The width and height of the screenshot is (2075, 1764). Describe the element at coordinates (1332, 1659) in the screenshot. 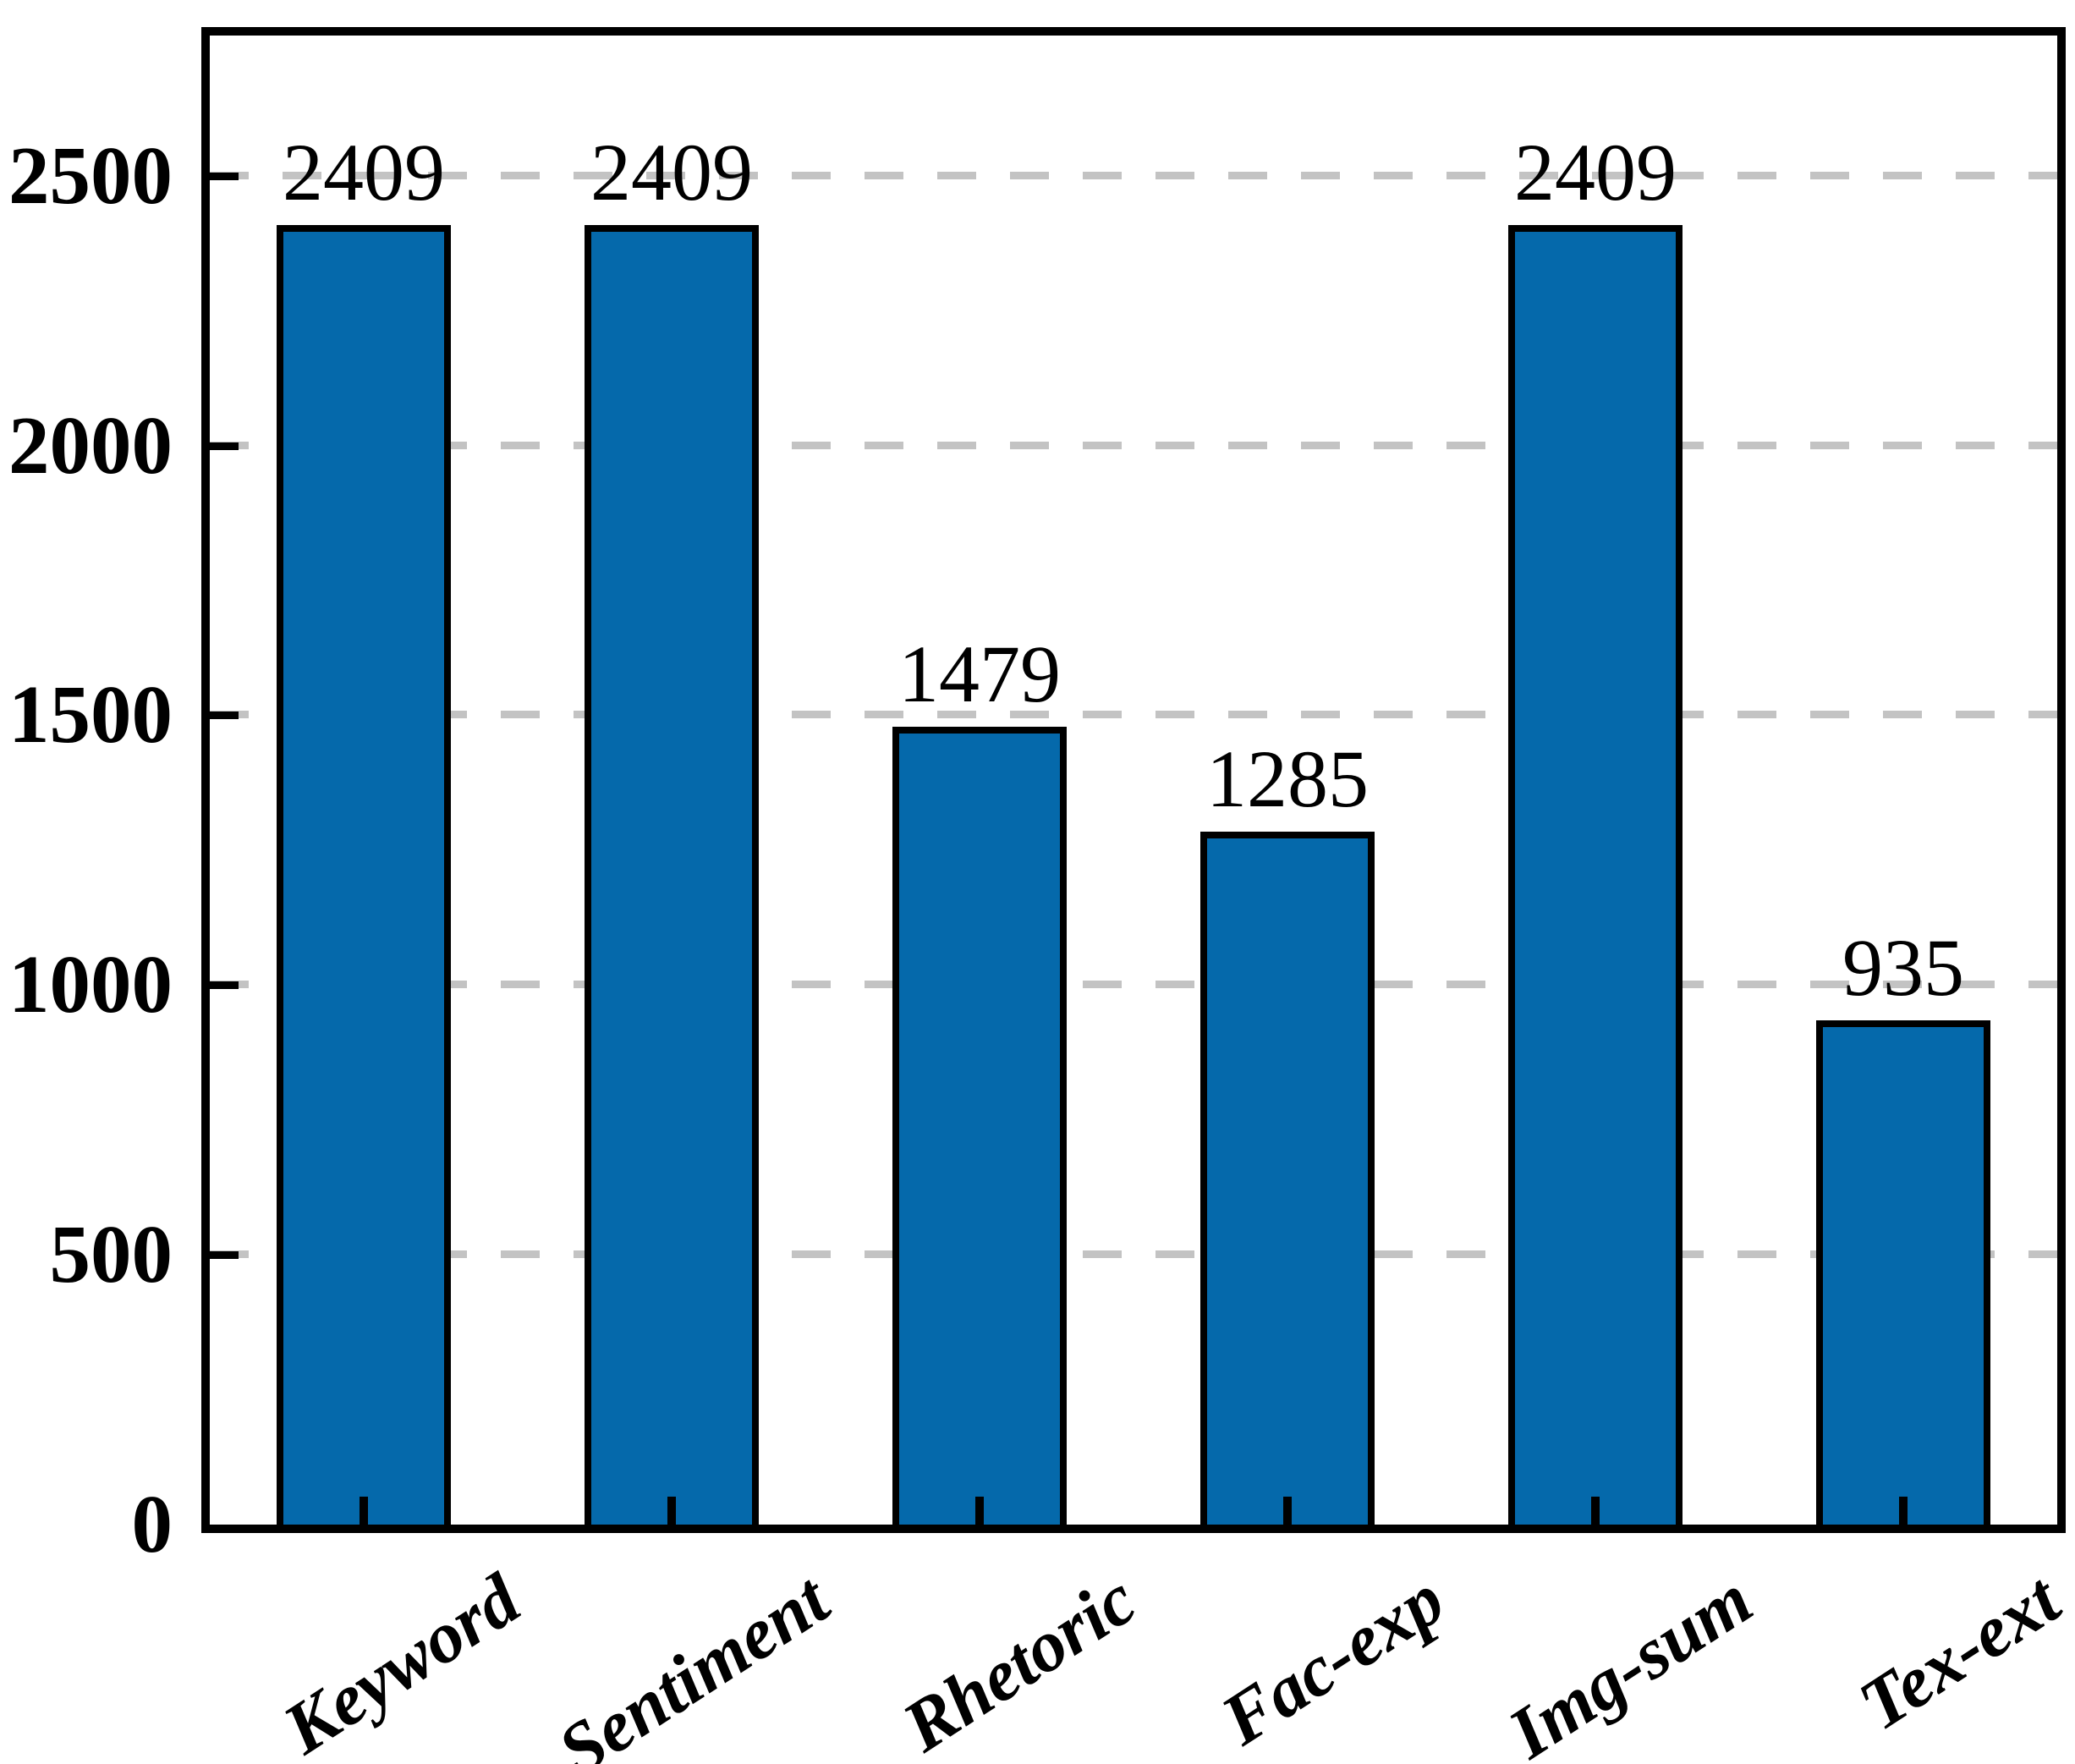

I see `x-tick-label-fac-exp: Fac-exp` at that location.